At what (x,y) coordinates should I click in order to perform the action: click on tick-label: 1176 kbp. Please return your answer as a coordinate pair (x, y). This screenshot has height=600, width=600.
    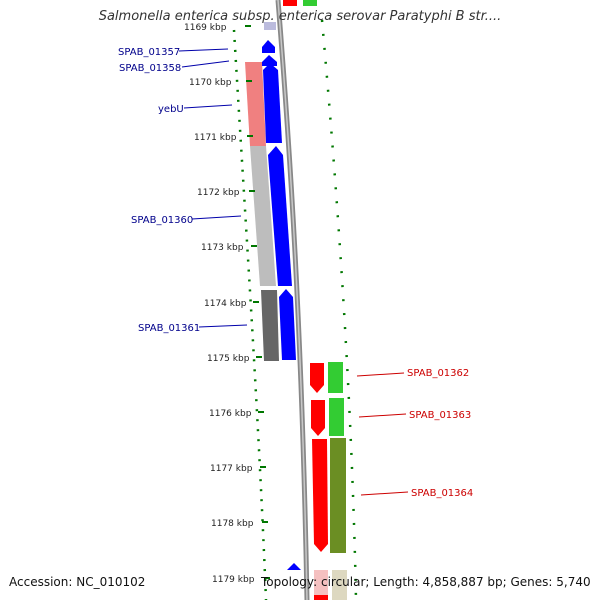
    Looking at the image, I should click on (230, 414).